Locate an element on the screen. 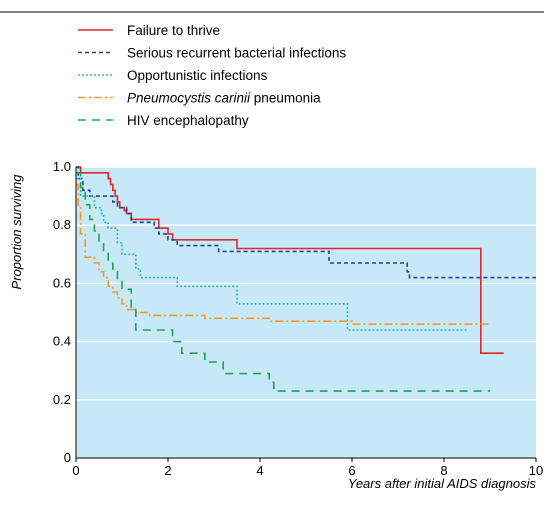 Image resolution: width=544 pixels, height=517 pixels. legend-label-3: Pneumocystis carinii pneumonia is located at coordinates (224, 98).